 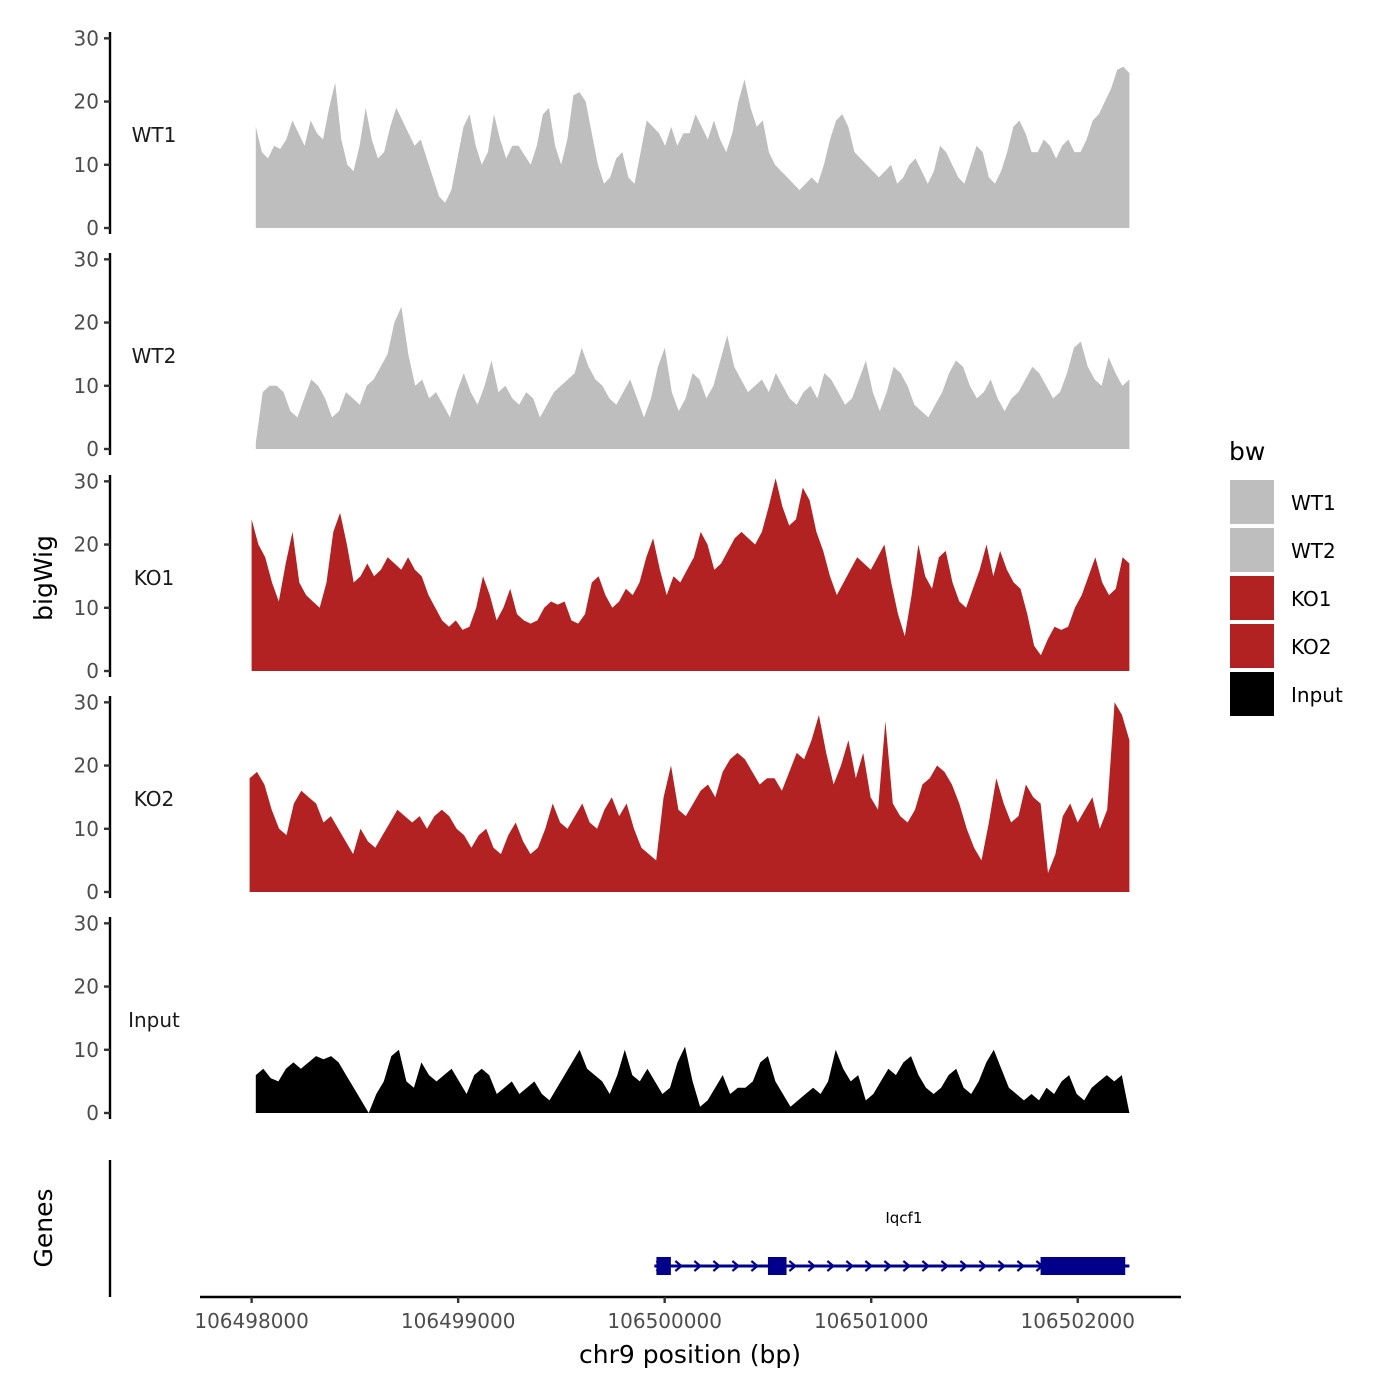 I want to click on track-label: KO1, so click(x=154, y=578).